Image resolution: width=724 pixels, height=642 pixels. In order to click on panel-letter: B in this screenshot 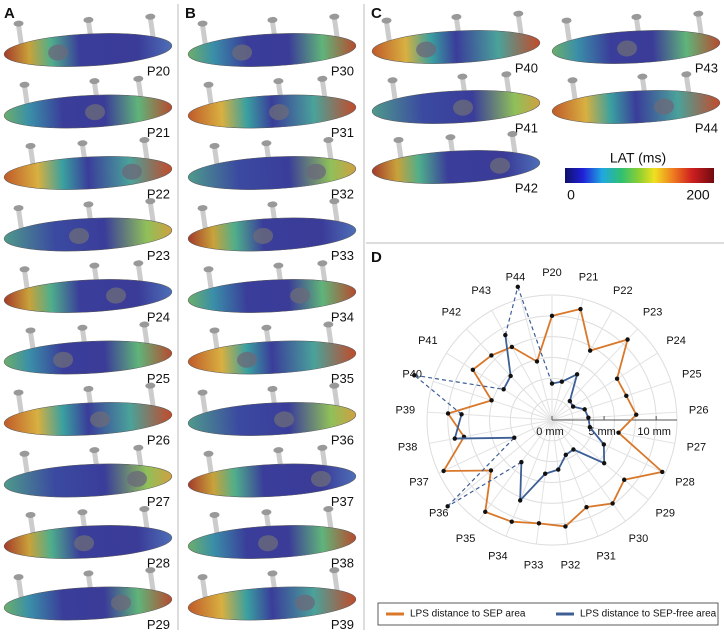, I will do `click(190, 13)`.